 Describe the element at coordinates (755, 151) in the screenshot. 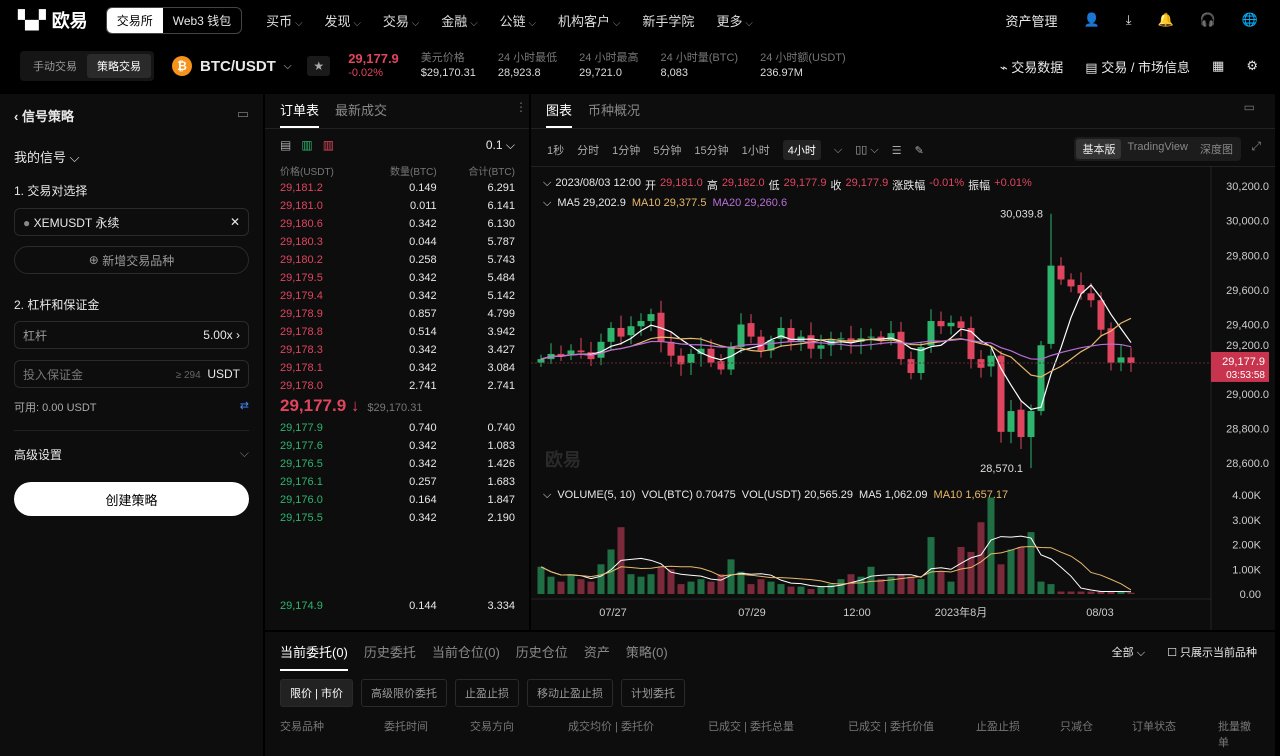

I see `interval-1h: 1小时` at that location.